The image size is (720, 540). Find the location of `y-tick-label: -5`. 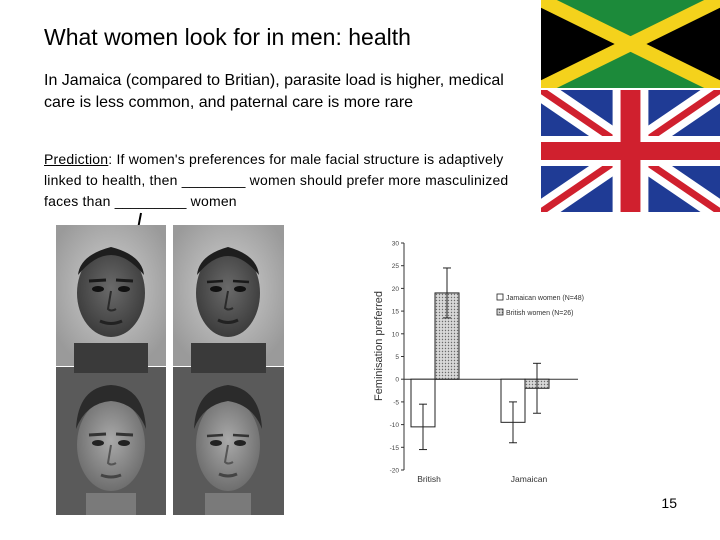

y-tick-label: -5 is located at coordinates (396, 402).